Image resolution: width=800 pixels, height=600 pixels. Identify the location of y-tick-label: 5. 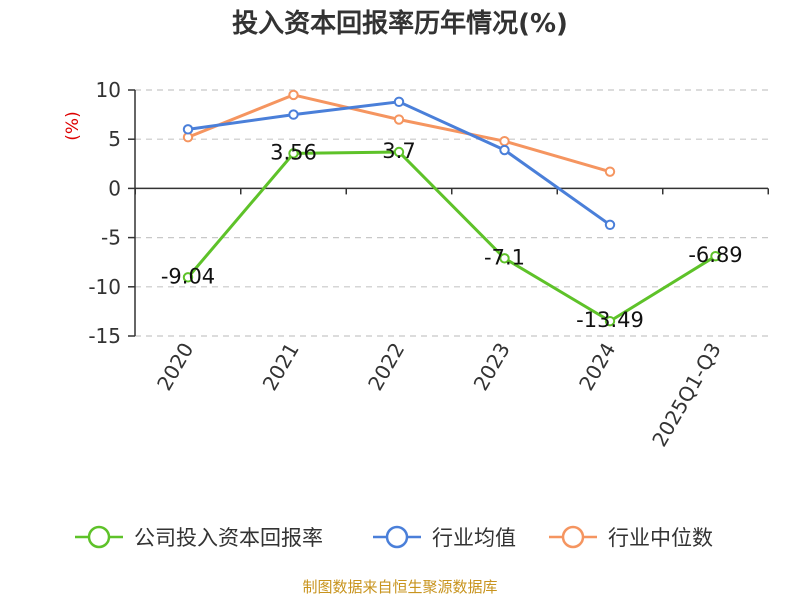
(114, 139).